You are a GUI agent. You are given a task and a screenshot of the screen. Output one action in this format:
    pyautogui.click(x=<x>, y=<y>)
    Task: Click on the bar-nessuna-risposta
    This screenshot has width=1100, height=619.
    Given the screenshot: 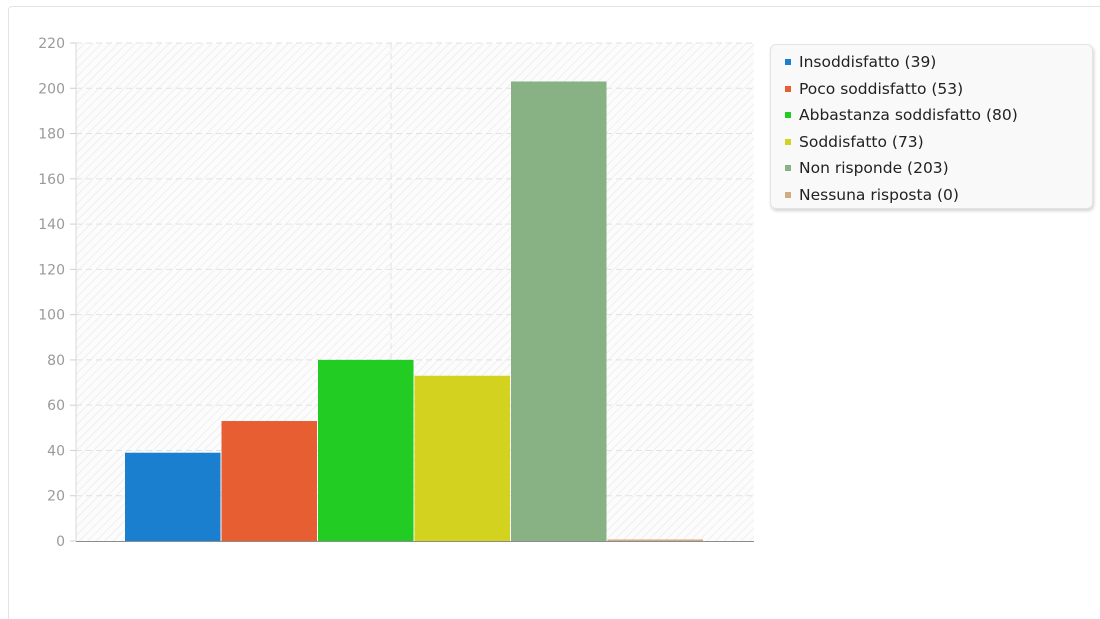 What is the action you would take?
    pyautogui.click(x=655, y=540)
    